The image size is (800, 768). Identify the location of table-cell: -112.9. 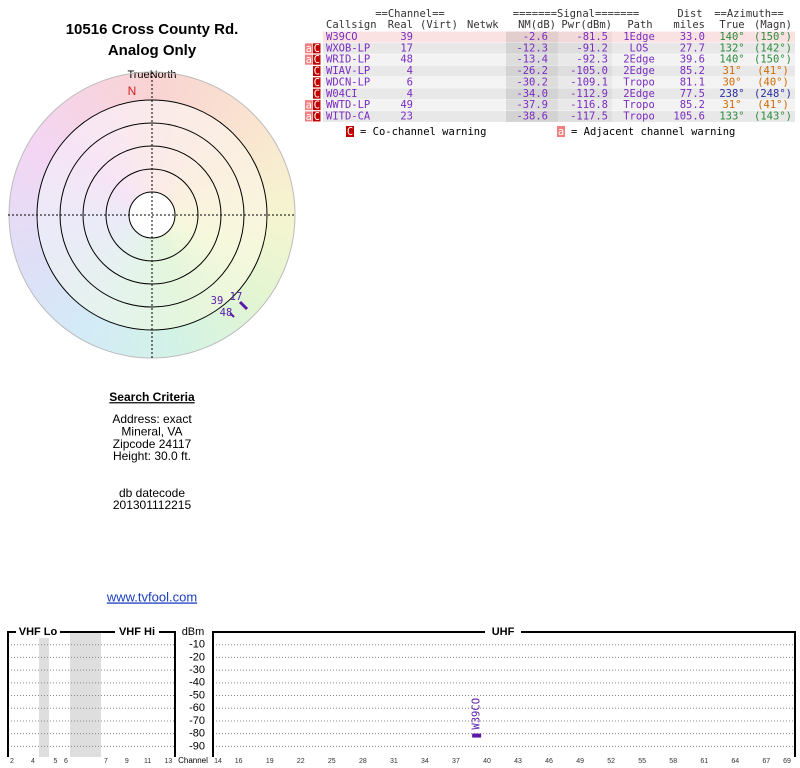
(589, 94).